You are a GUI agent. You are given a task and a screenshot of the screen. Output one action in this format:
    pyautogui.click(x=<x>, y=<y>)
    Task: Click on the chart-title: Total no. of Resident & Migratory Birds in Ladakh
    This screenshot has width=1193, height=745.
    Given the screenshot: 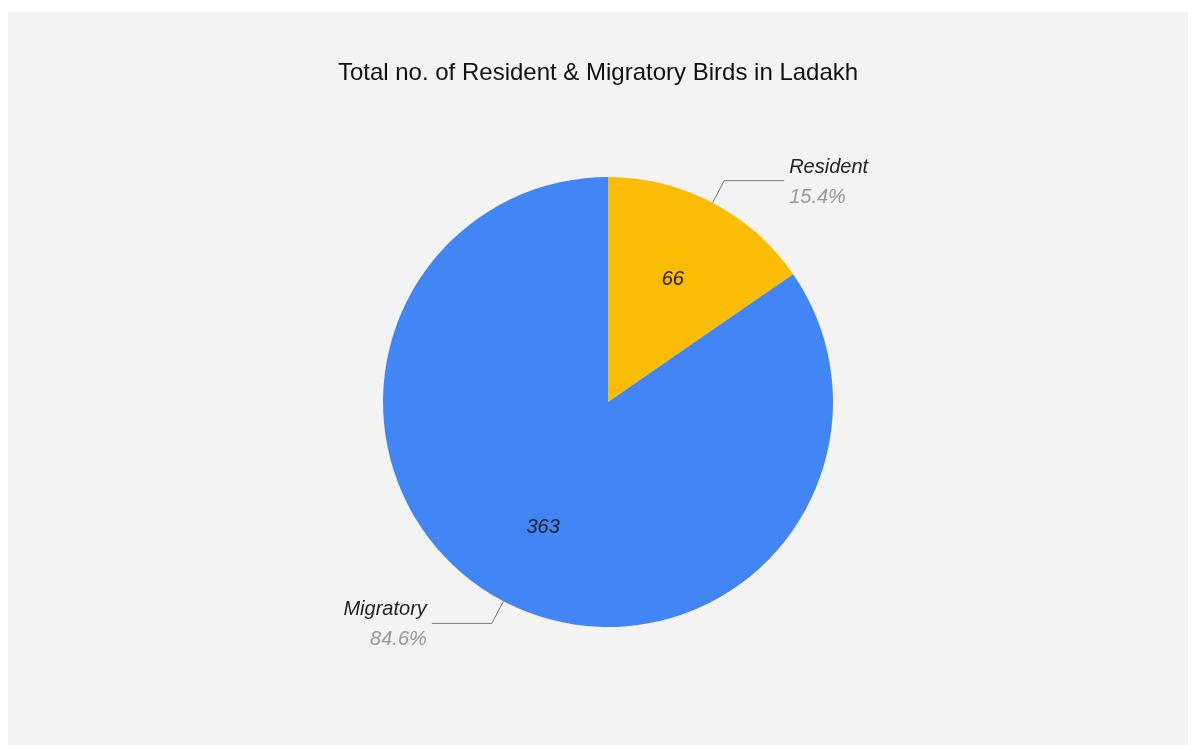 What is the action you would take?
    pyautogui.click(x=598, y=71)
    